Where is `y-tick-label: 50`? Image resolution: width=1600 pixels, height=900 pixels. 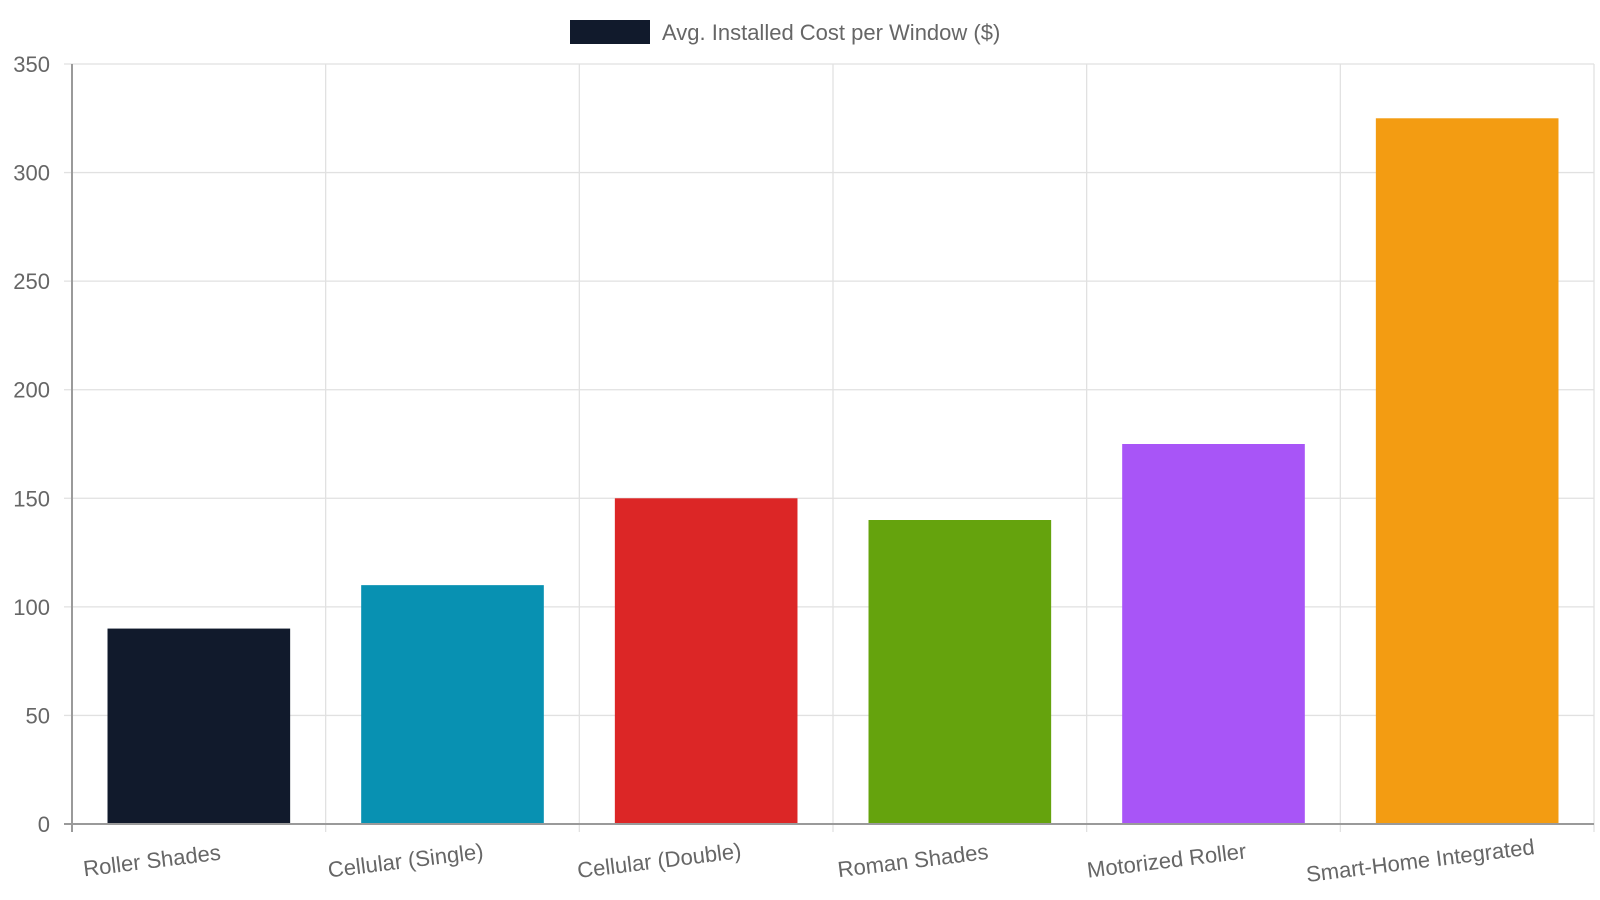
y-tick-label: 50 is located at coordinates (38, 715).